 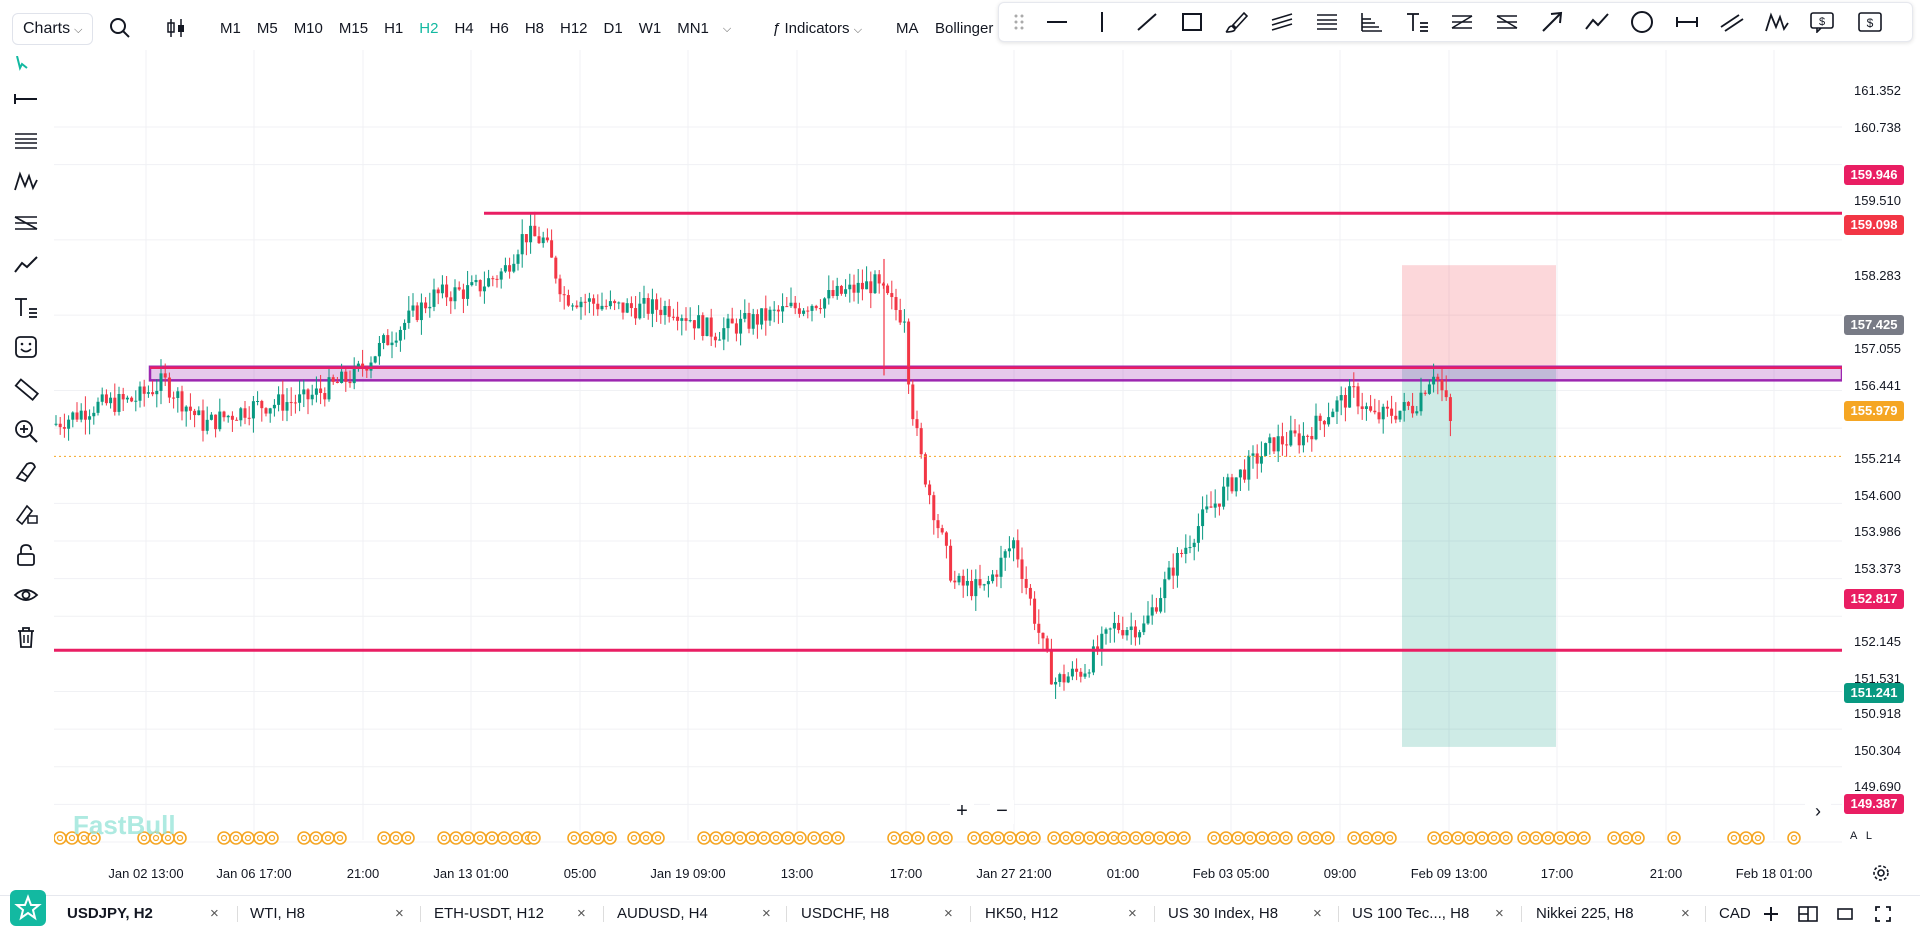 I want to click on tf-m5: M5, so click(x=267, y=28).